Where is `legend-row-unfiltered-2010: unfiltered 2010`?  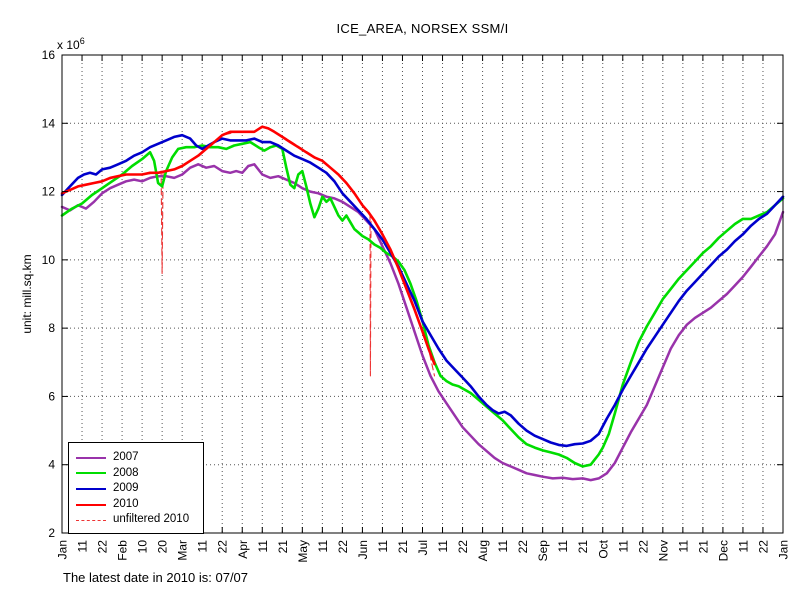 legend-row-unfiltered-2010: unfiltered 2010 is located at coordinates (139, 520).